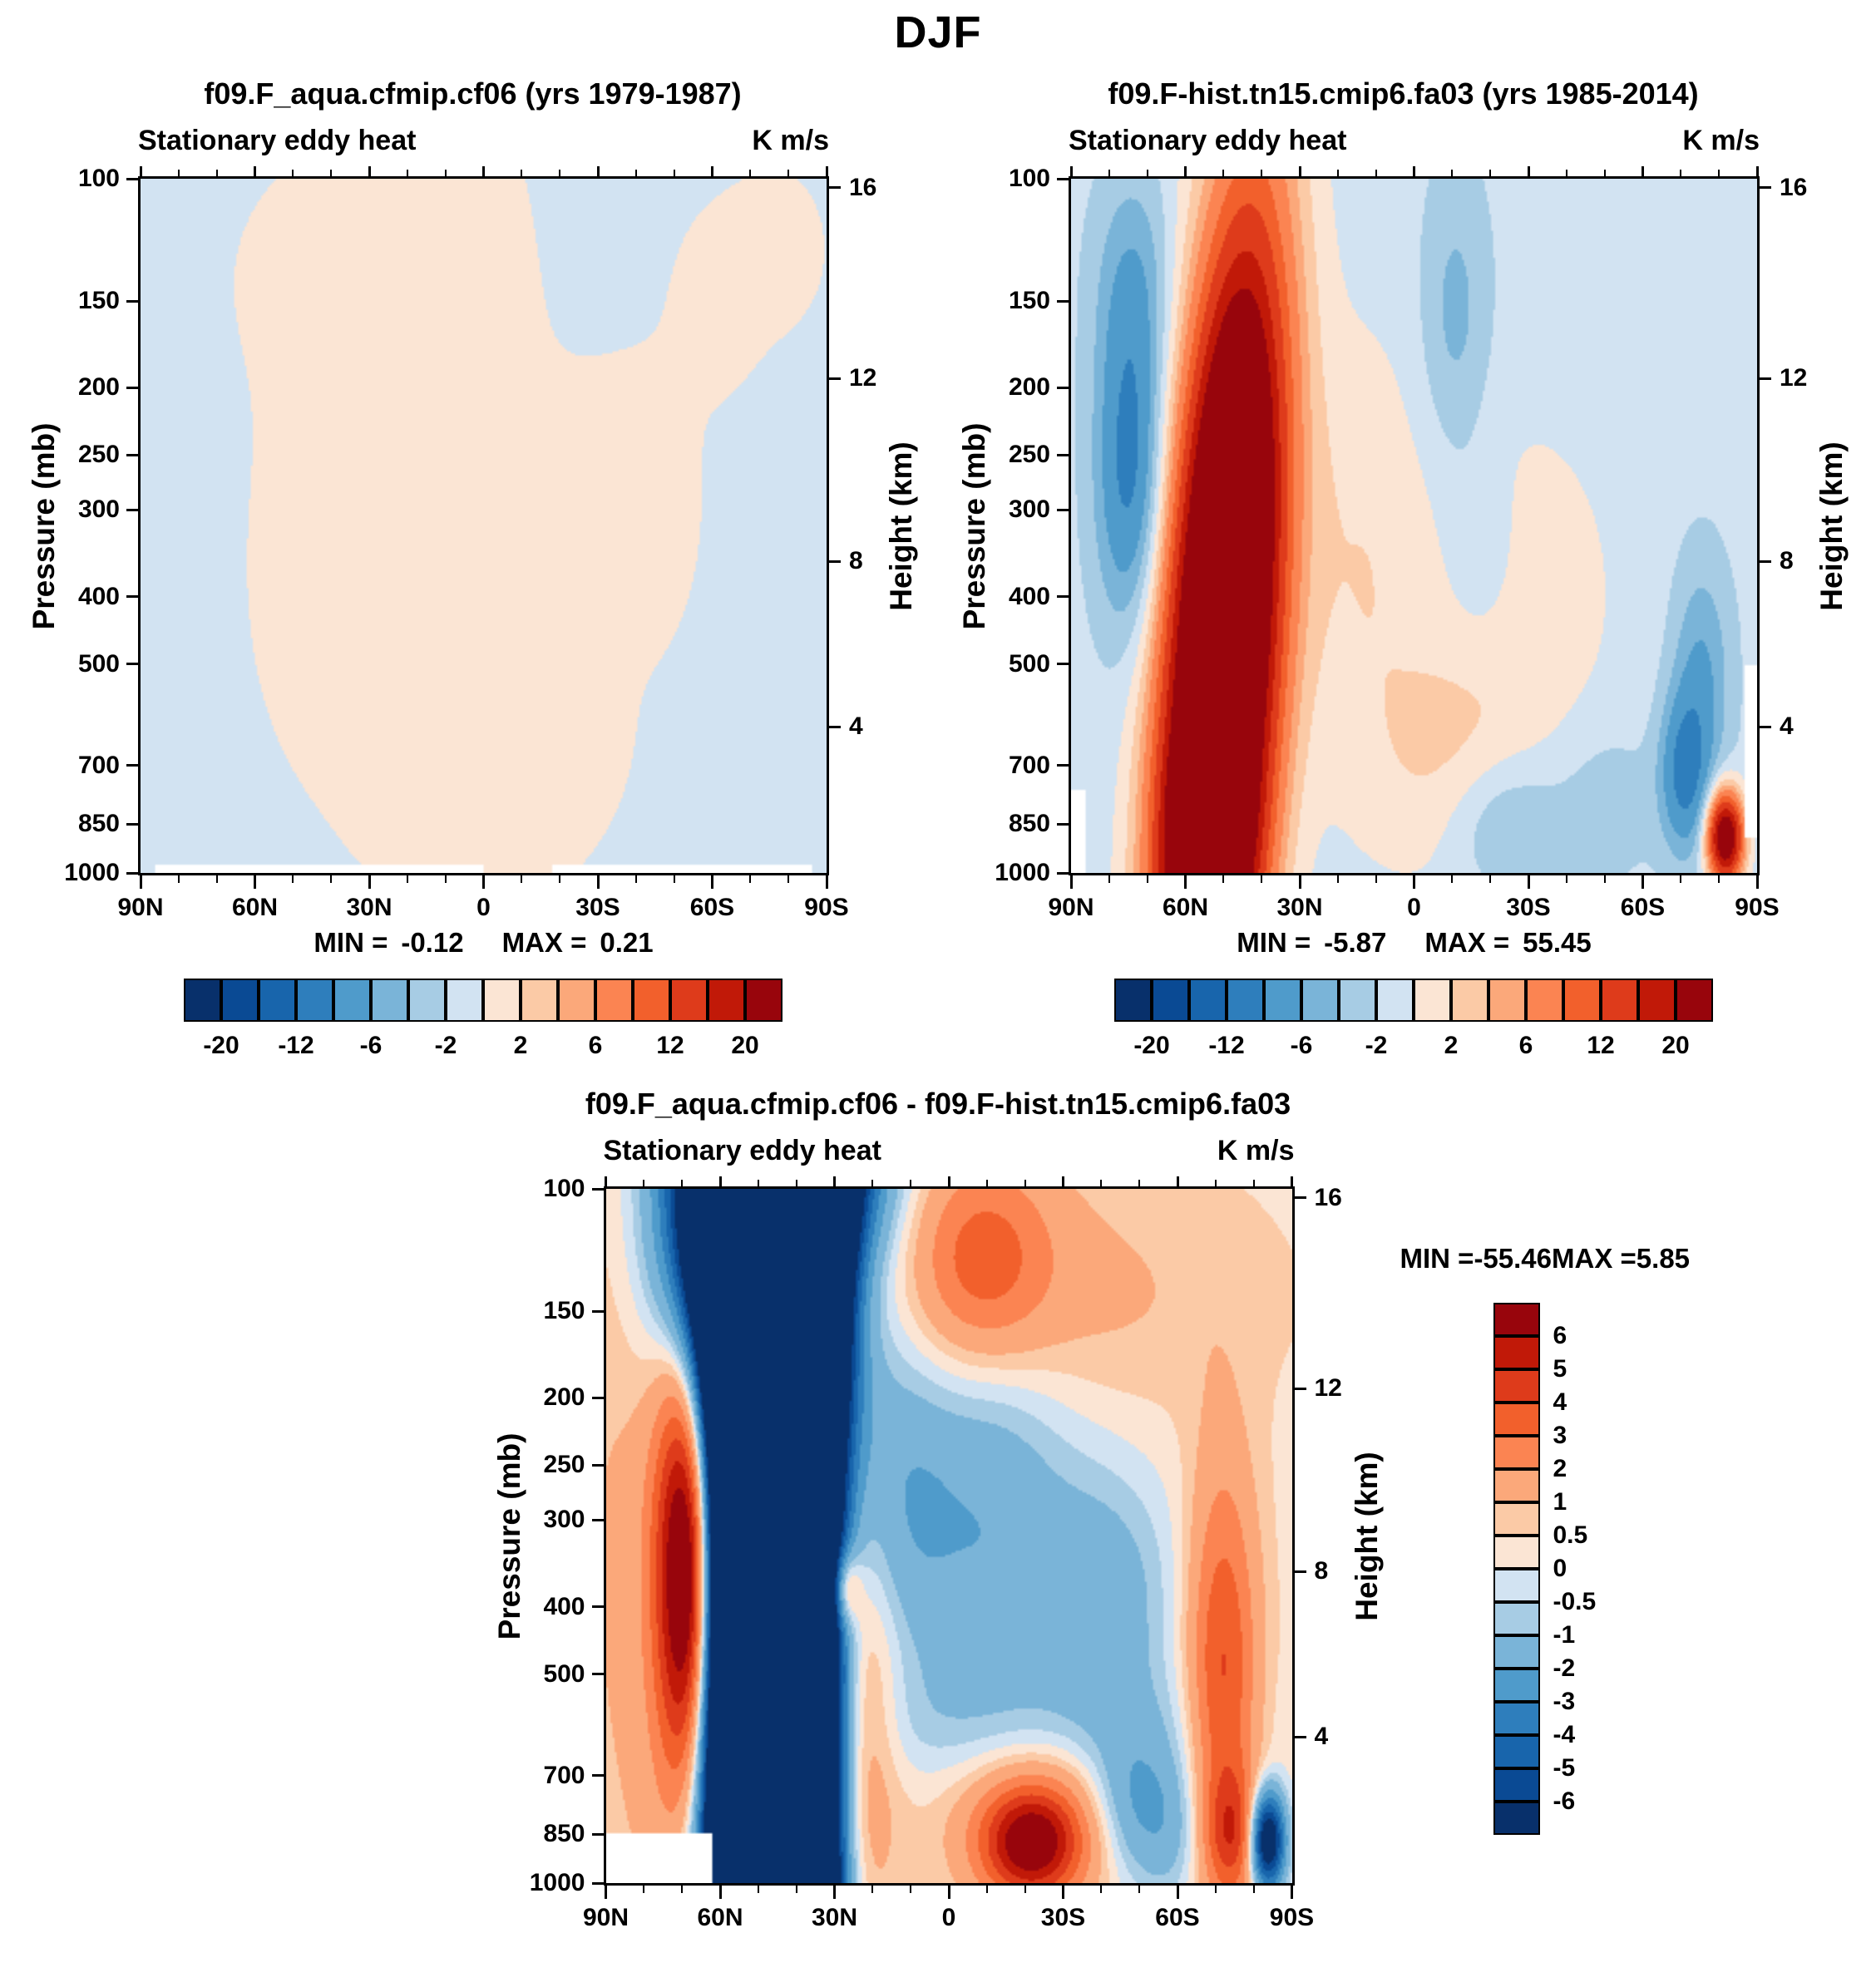 Image resolution: width=1876 pixels, height=1982 pixels. Describe the element at coordinates (1328, 1388) in the screenshot. I see `height-tick-label: 12` at that location.